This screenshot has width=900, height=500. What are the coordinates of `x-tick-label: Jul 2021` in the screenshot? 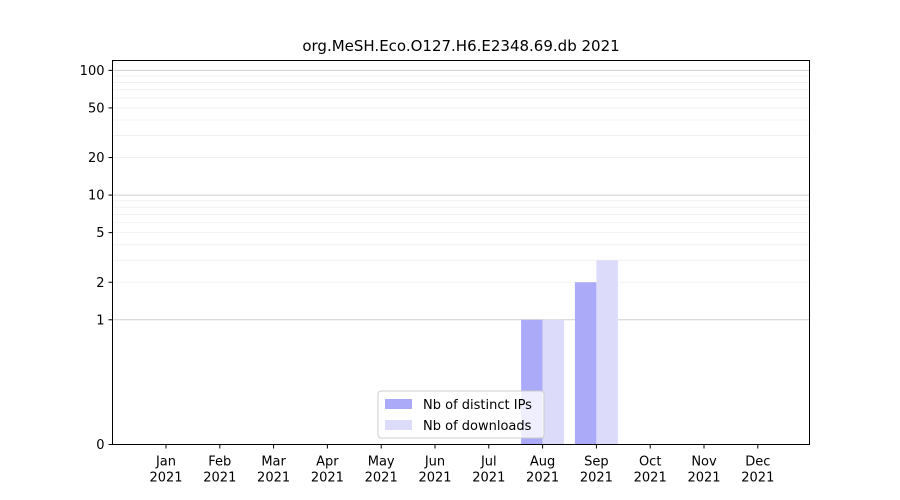 It's located at (488, 470).